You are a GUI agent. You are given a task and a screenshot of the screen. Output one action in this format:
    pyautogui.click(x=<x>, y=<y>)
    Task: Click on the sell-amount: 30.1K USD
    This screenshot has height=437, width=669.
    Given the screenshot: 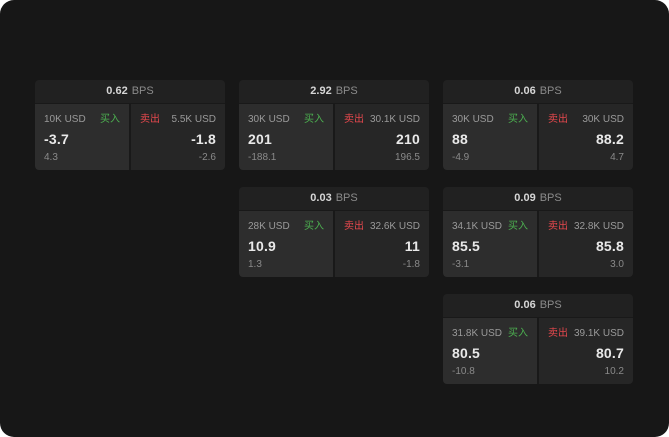 What is the action you would take?
    pyautogui.click(x=394, y=119)
    